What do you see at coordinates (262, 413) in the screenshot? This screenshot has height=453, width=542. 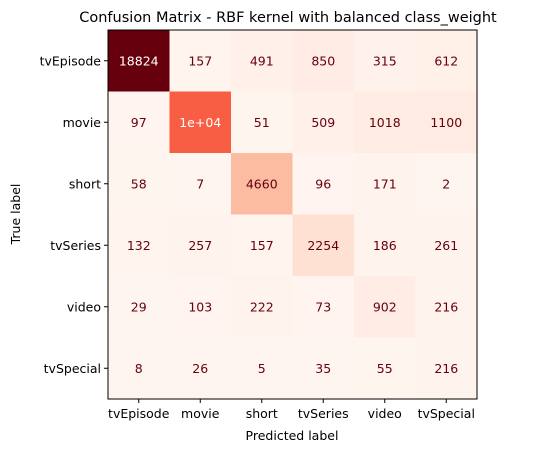 I see `x-tick-label: short` at bounding box center [262, 413].